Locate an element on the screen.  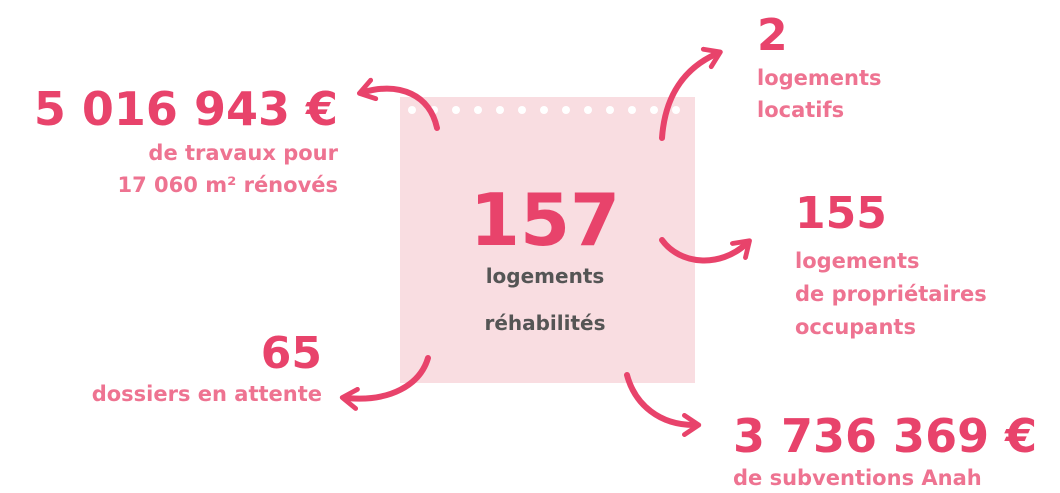
stat-label: dossiers en attente is located at coordinates (207, 394).